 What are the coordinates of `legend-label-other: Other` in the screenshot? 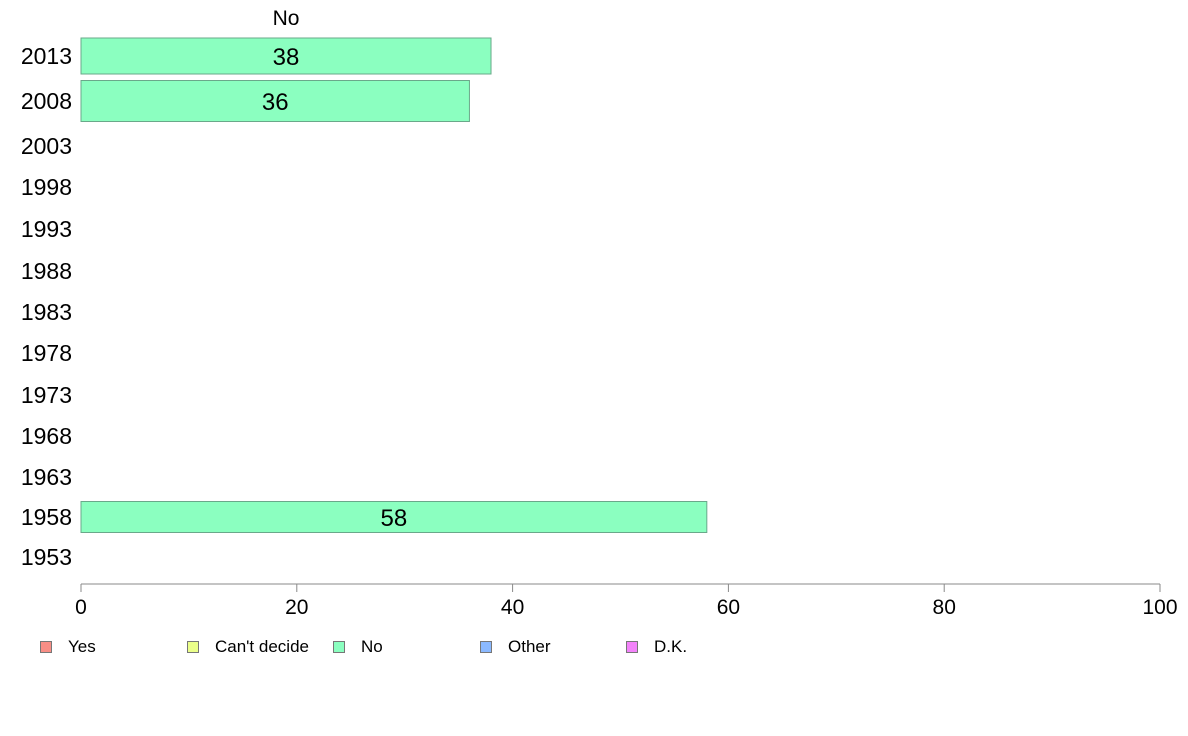 It's located at (529, 646).